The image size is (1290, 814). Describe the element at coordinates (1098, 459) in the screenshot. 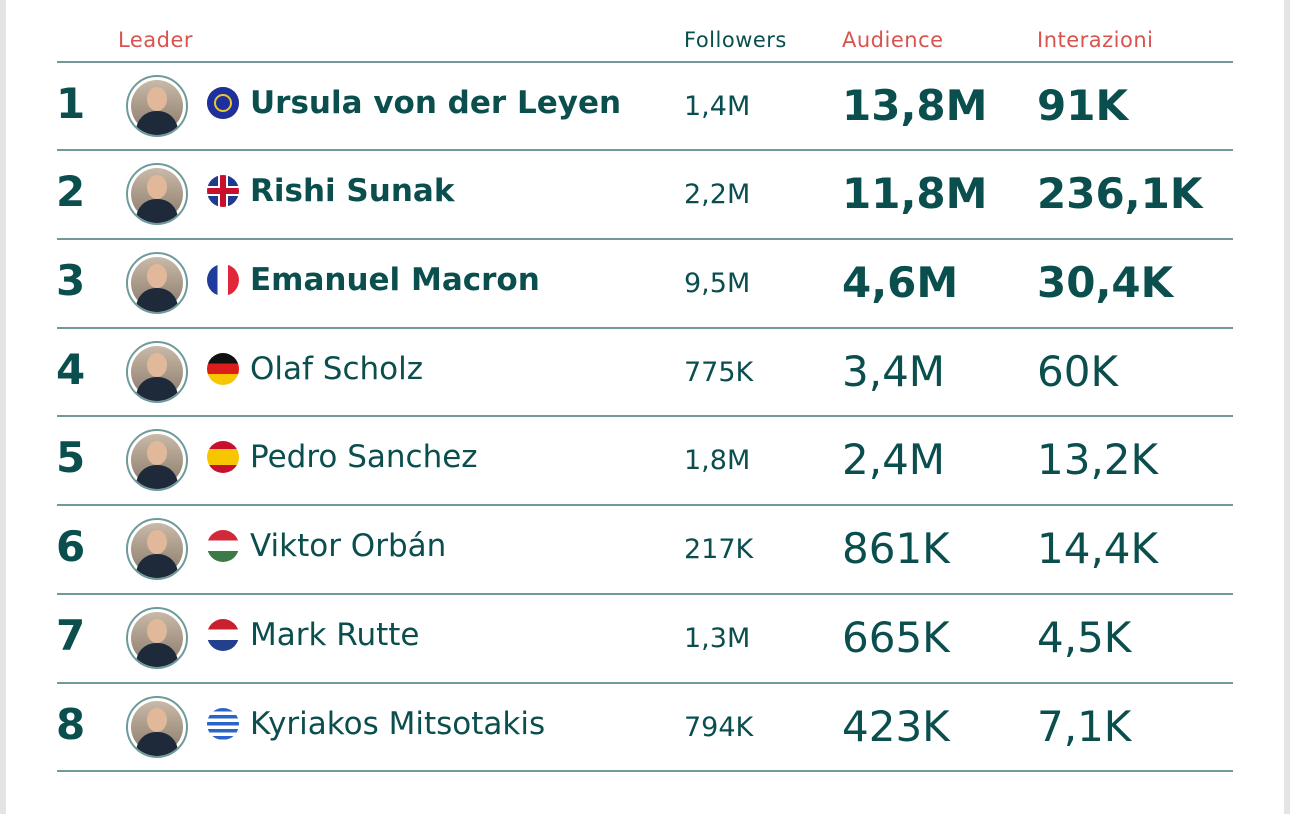

I see `interactions-value: 13,2K` at that location.